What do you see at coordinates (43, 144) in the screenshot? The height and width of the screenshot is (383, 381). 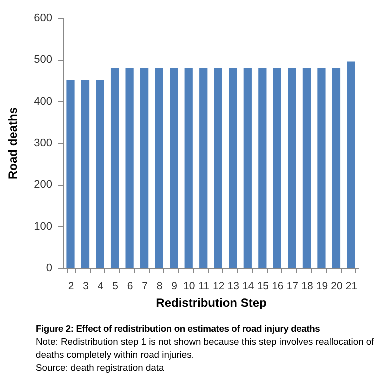 I see `y-tick-label: 300` at bounding box center [43, 144].